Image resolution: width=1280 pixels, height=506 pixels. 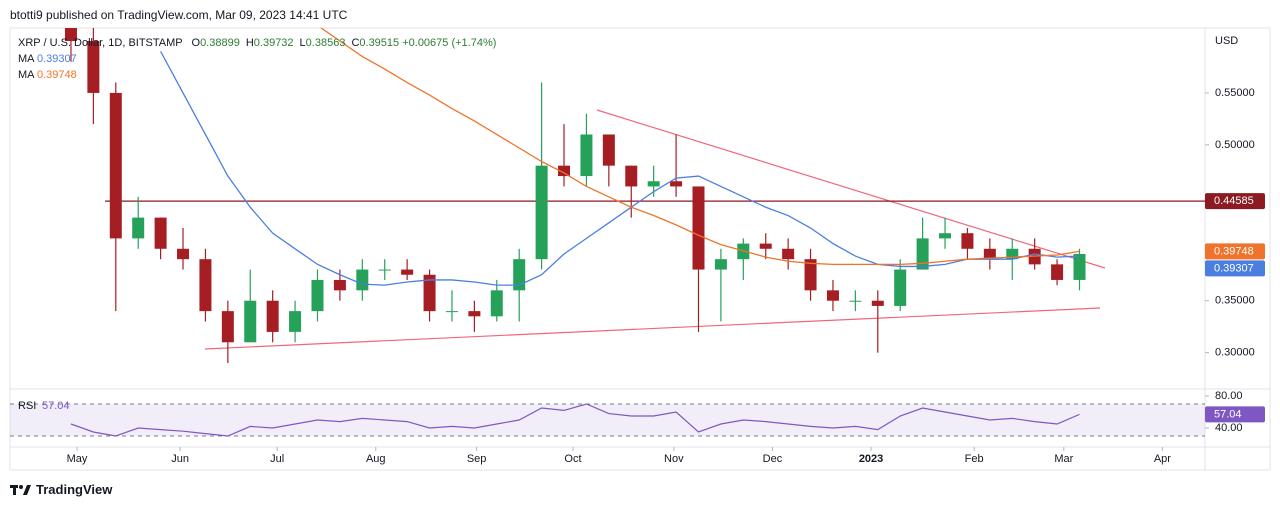 What do you see at coordinates (376, 459) in the screenshot?
I see `x-tick-label: Aug` at bounding box center [376, 459].